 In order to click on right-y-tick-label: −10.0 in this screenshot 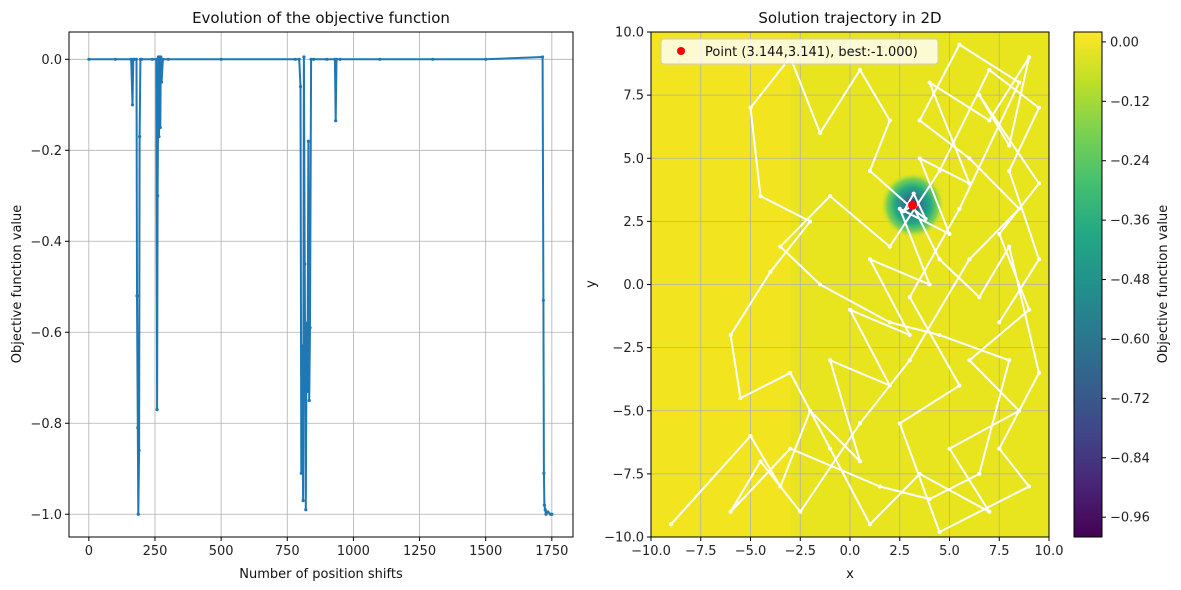, I will do `click(624, 538)`.